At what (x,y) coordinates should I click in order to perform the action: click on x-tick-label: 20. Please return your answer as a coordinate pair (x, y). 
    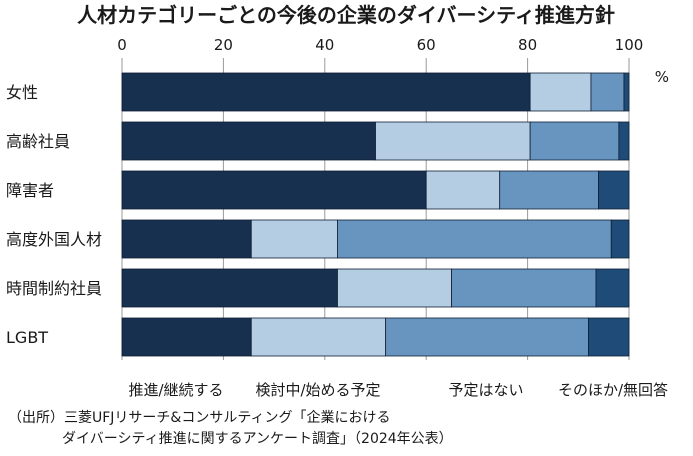
    Looking at the image, I should click on (223, 45).